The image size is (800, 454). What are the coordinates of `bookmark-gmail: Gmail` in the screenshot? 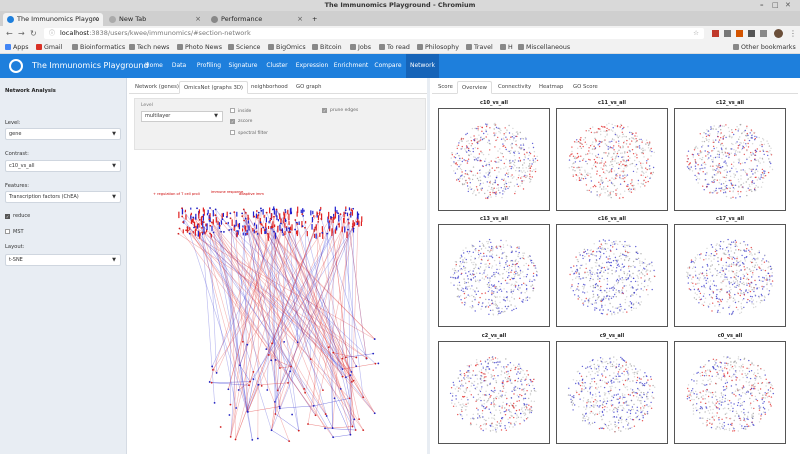 It's located at (49, 47).